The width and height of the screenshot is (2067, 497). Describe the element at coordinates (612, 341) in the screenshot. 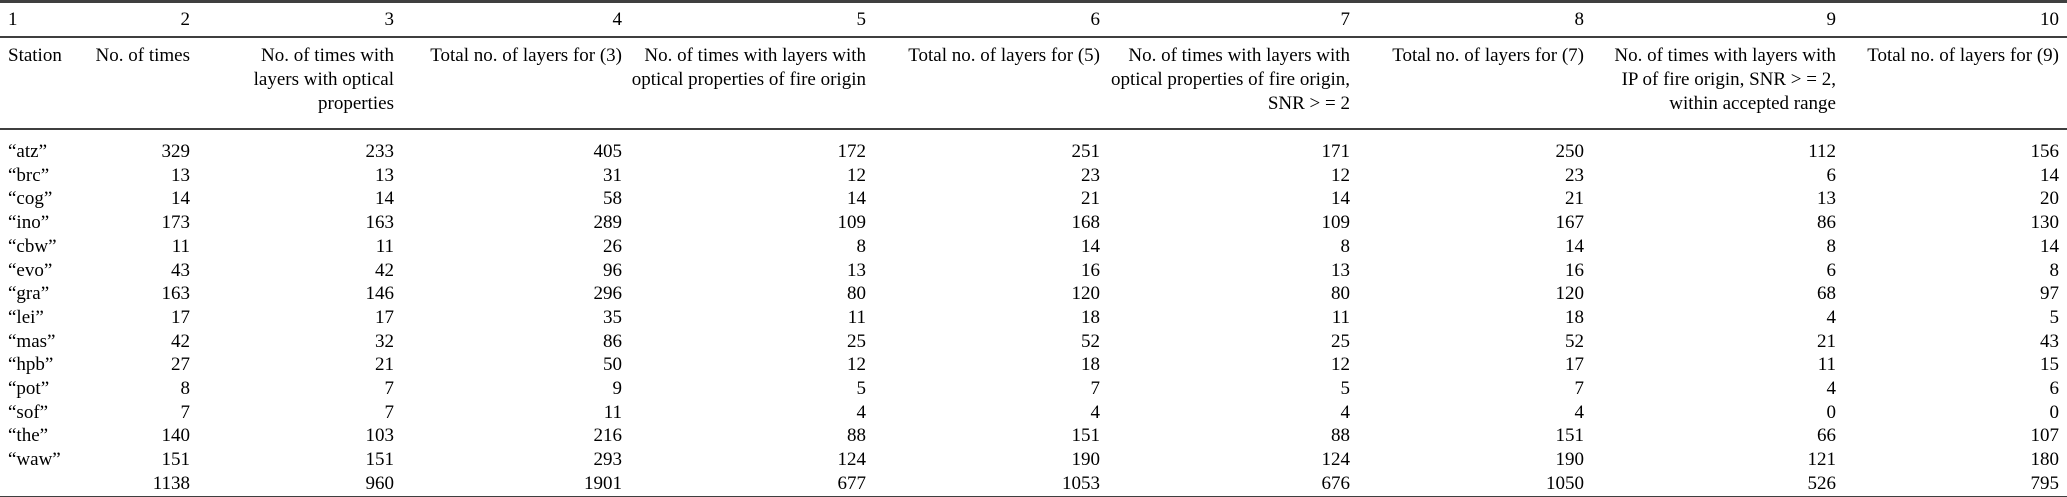

I see `value-cell: 86` at that location.